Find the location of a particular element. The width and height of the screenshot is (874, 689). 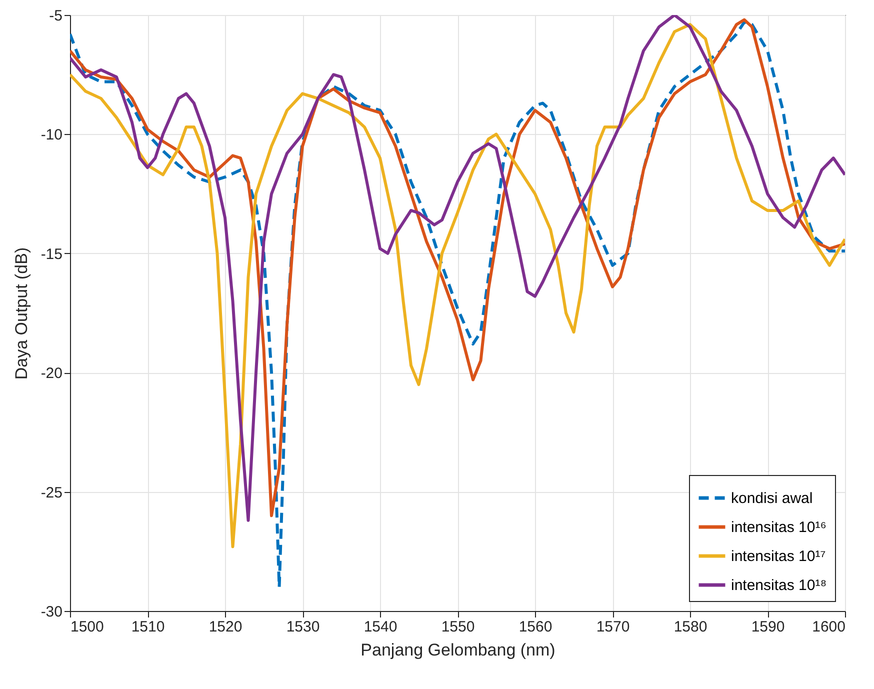

y-tick-label: -5 is located at coordinates (55, 16).